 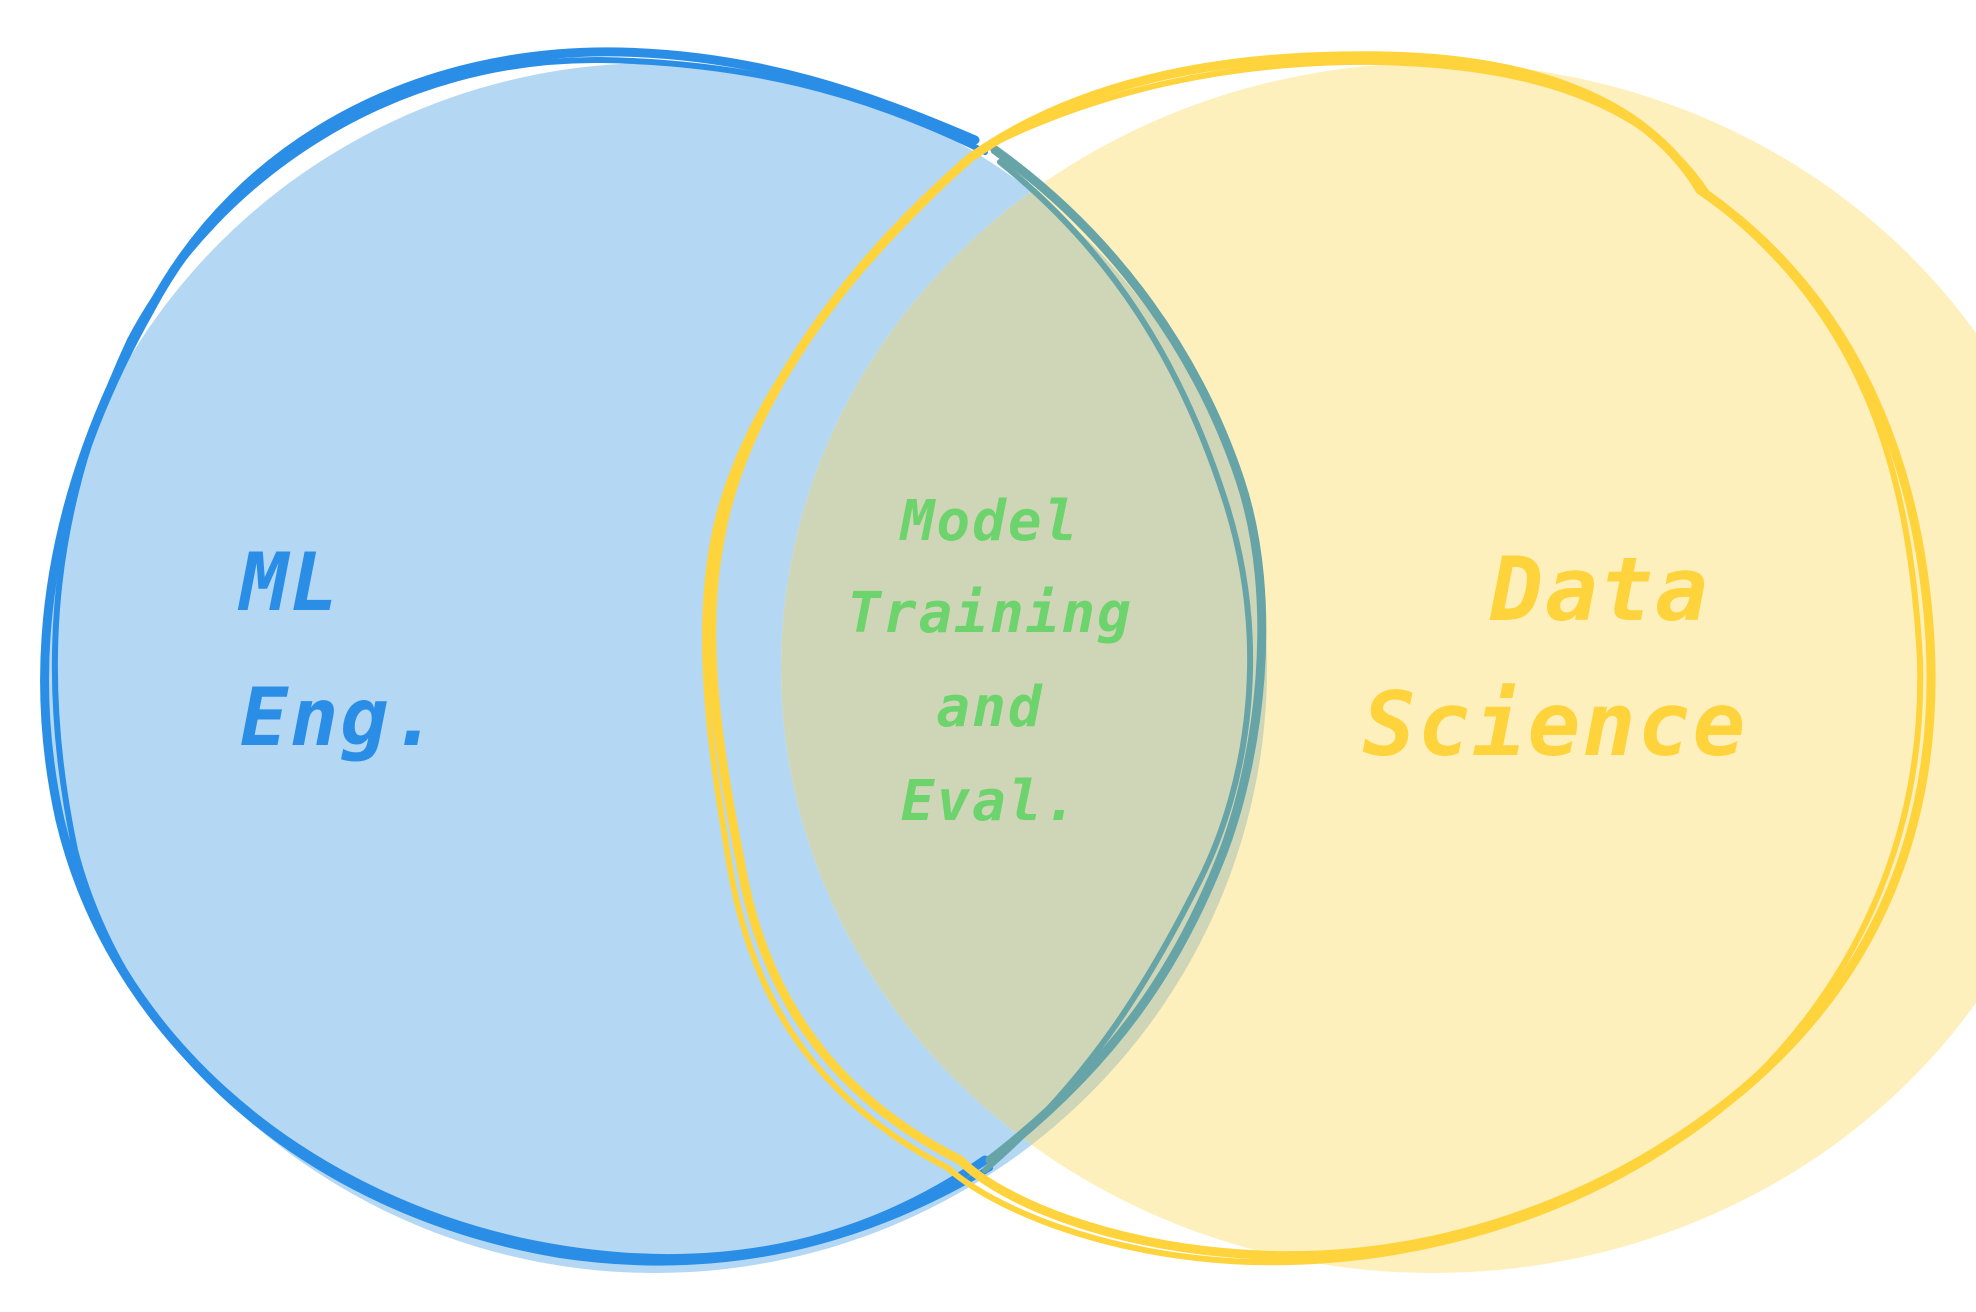 What do you see at coordinates (989, 521) in the screenshot?
I see `overlap-label-line-1: Model` at bounding box center [989, 521].